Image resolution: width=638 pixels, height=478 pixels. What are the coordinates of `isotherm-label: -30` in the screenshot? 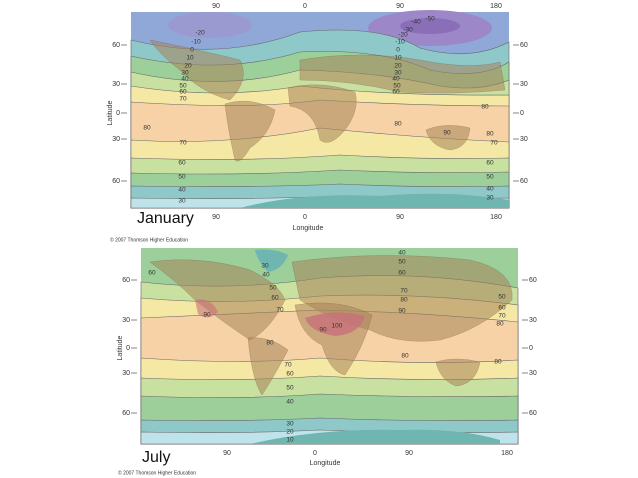 It's located at (408, 30).